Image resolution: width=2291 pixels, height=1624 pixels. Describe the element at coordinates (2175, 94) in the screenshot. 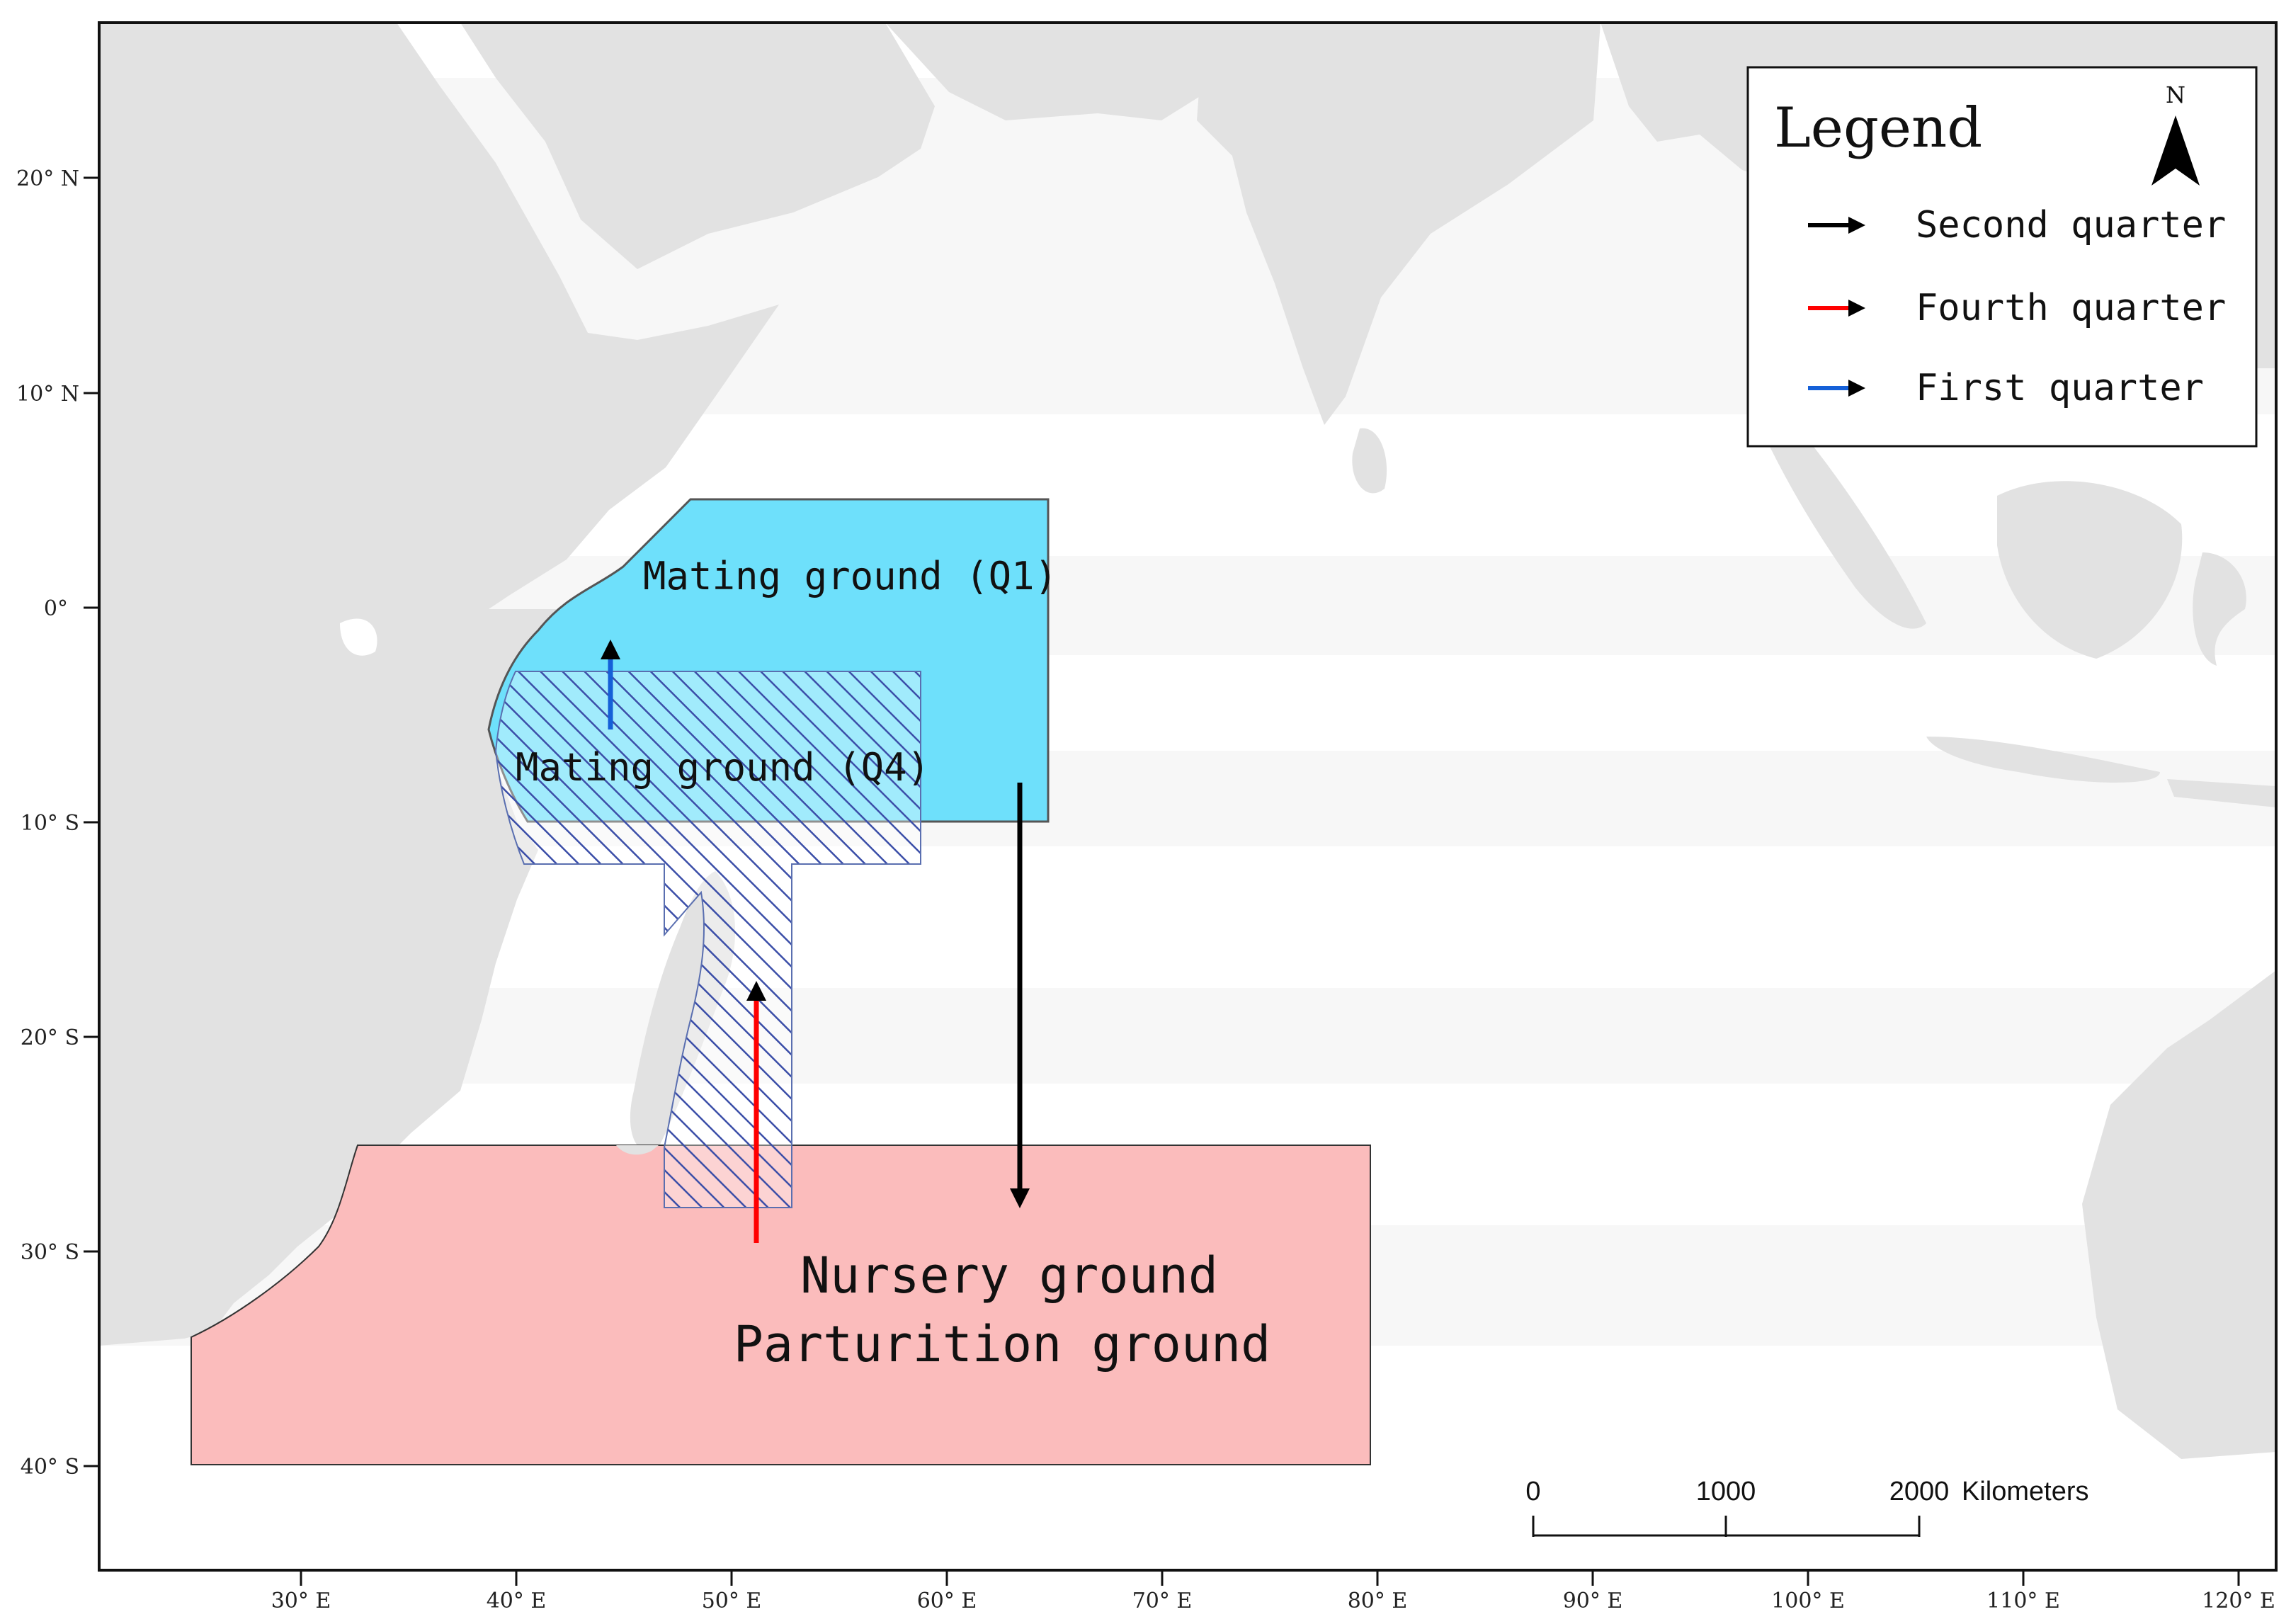

I see `north-label: N` at that location.